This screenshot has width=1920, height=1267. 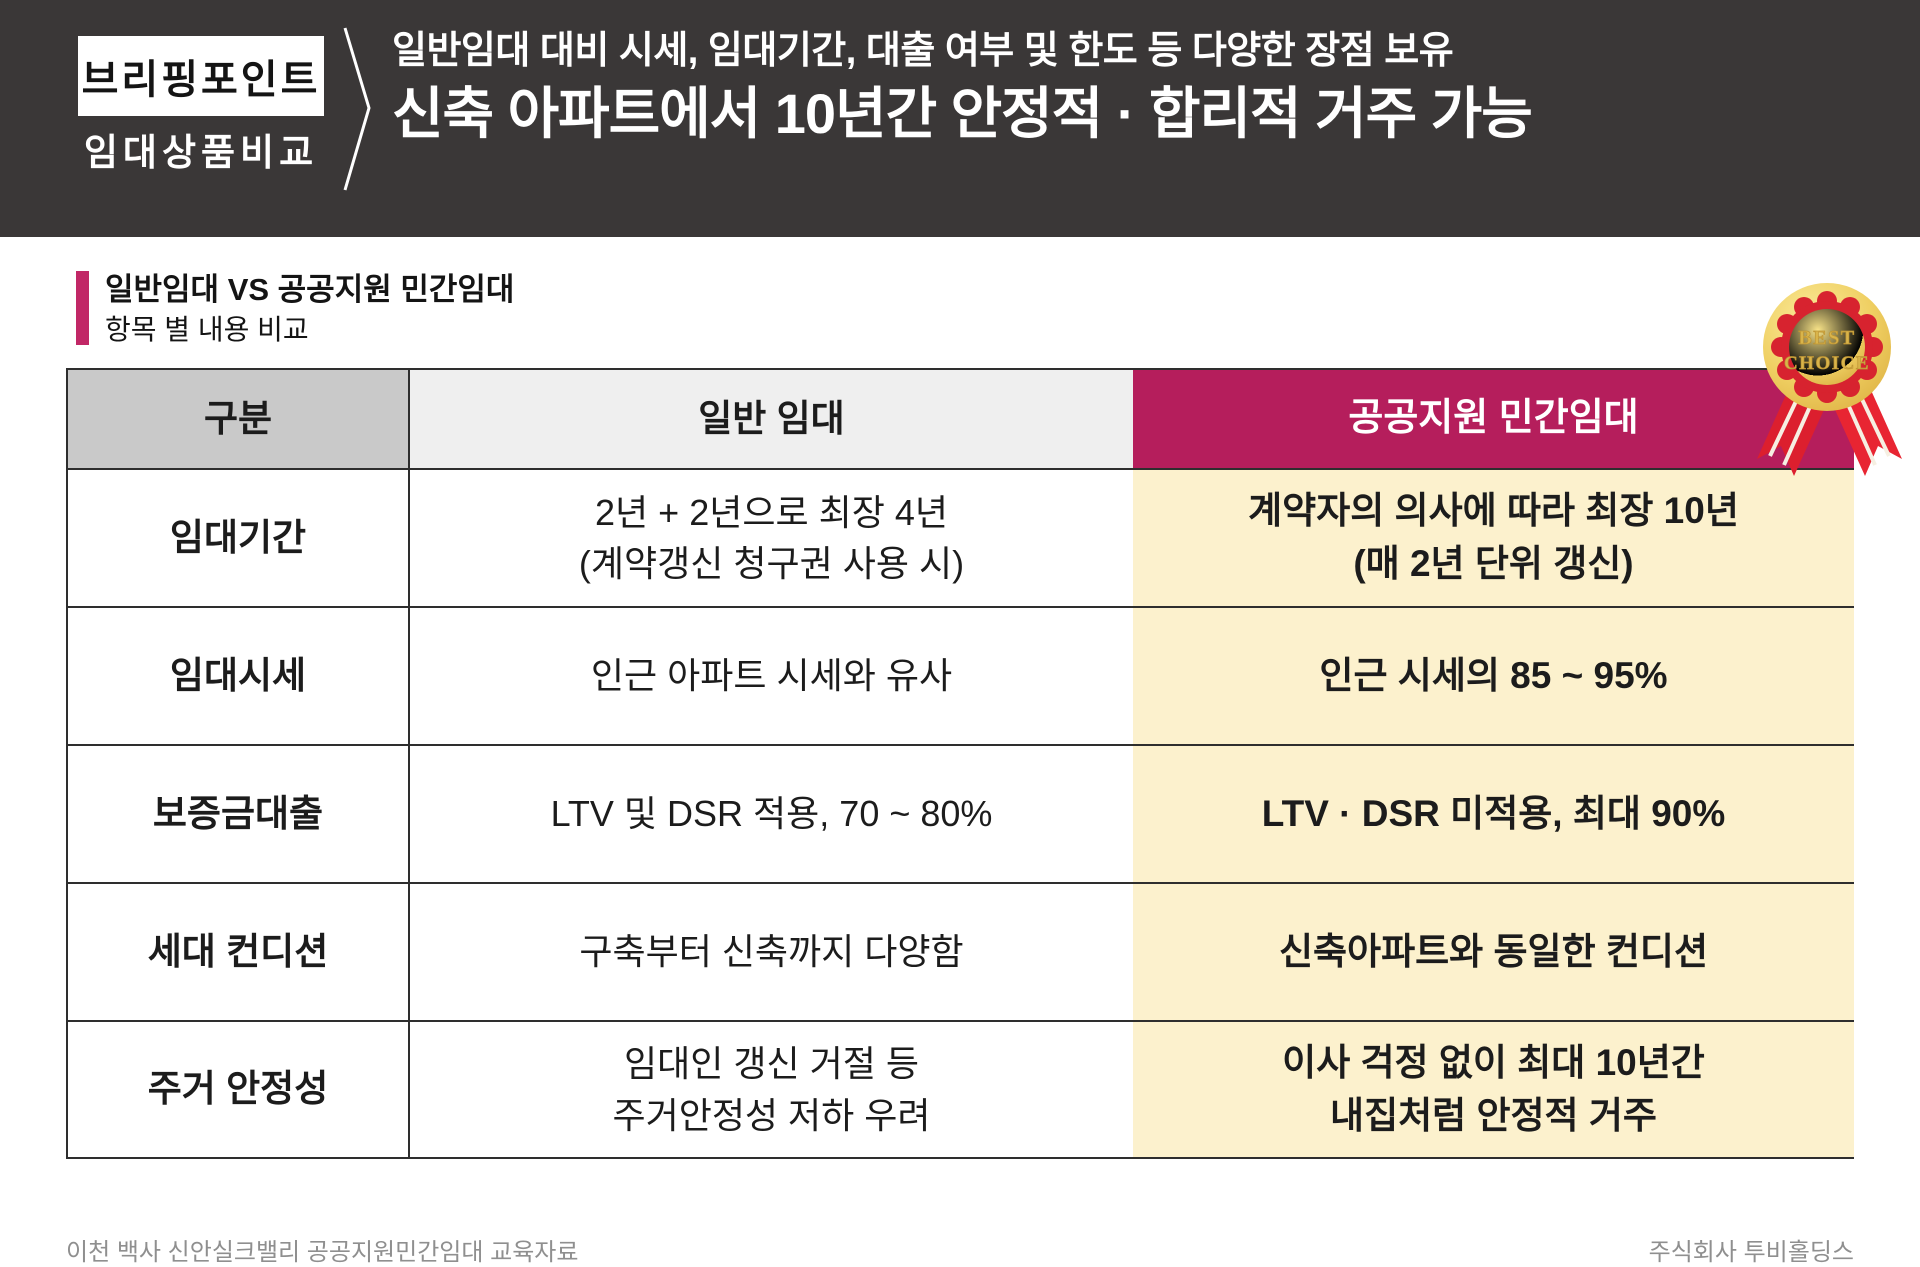 What do you see at coordinates (771, 420) in the screenshot?
I see `column-header-general-rental: 일반 임대` at bounding box center [771, 420].